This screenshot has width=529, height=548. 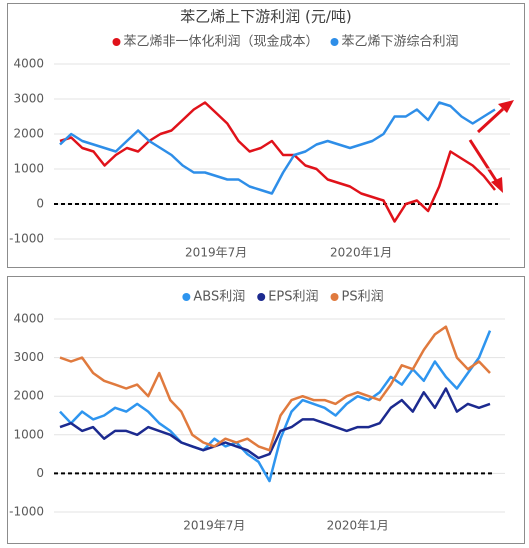 I want to click on legend-label: 苯乙烯非一体化利润（现金成本）, so click(x=220, y=42).